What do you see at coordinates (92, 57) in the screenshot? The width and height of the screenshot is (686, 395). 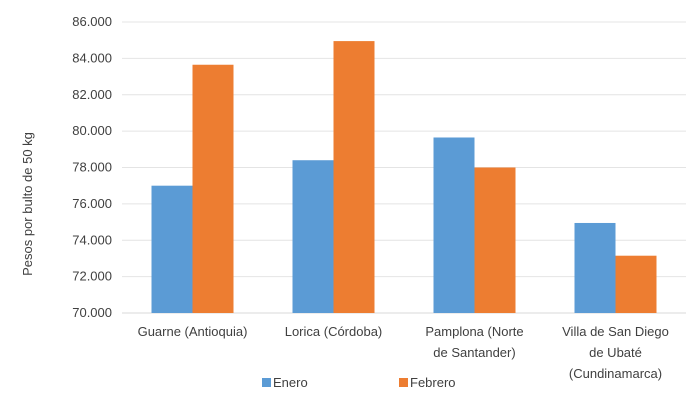 I see `y-tick-label: 84.000` at bounding box center [92, 57].